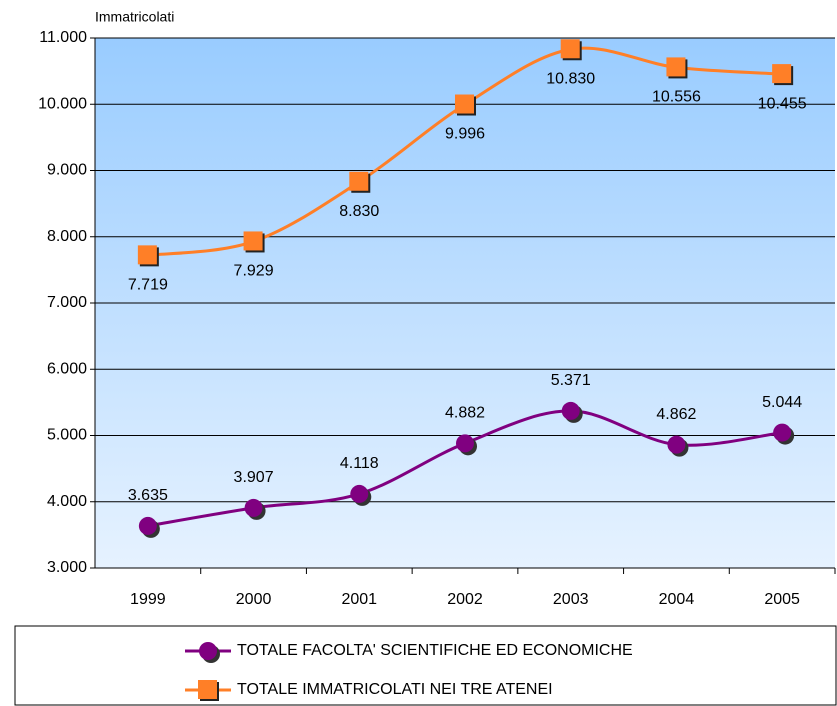 This screenshot has height=706, width=837. Describe the element at coordinates (465, 134) in the screenshot. I see `data-label: 9.996` at that location.